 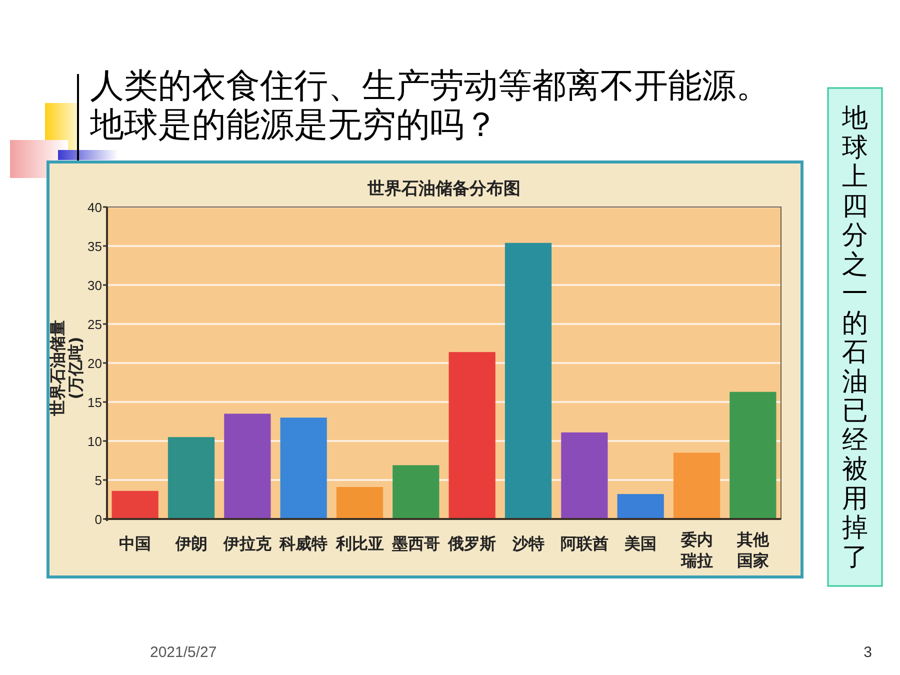 What do you see at coordinates (95, 246) in the screenshot?
I see `y-tick-label: 35` at bounding box center [95, 246].